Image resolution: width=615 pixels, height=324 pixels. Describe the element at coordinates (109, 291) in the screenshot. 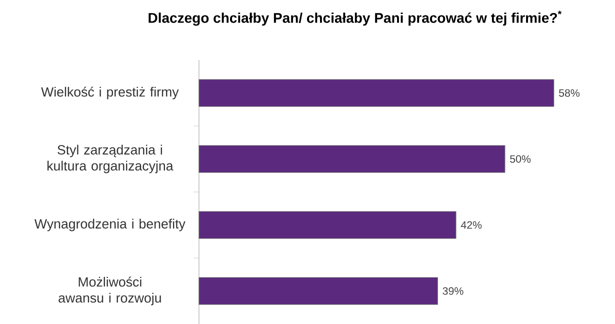

I see `y-tick-label: Możliwości awansu i rozwoju` at that location.